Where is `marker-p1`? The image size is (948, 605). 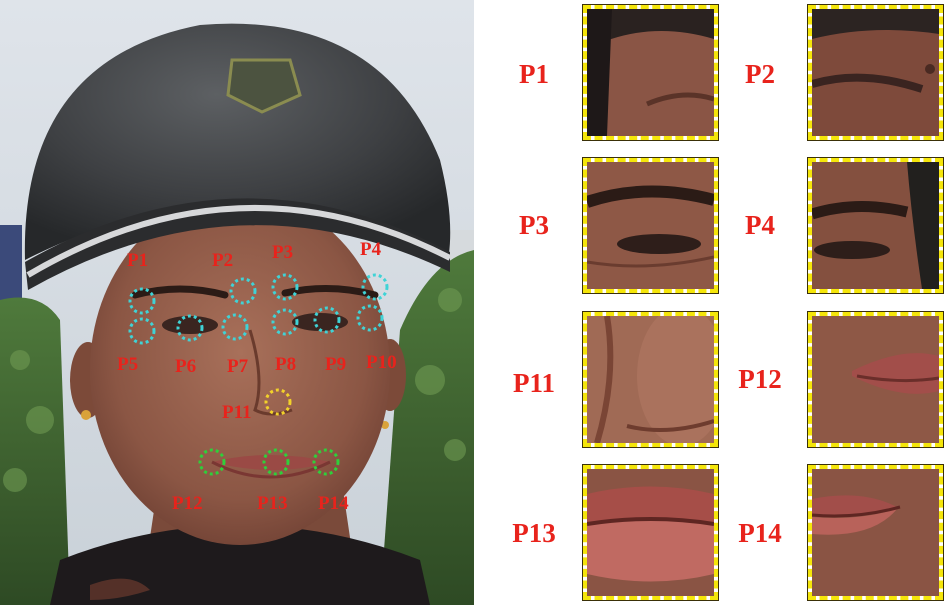
marker-p1 is located at coordinates (142, 301).